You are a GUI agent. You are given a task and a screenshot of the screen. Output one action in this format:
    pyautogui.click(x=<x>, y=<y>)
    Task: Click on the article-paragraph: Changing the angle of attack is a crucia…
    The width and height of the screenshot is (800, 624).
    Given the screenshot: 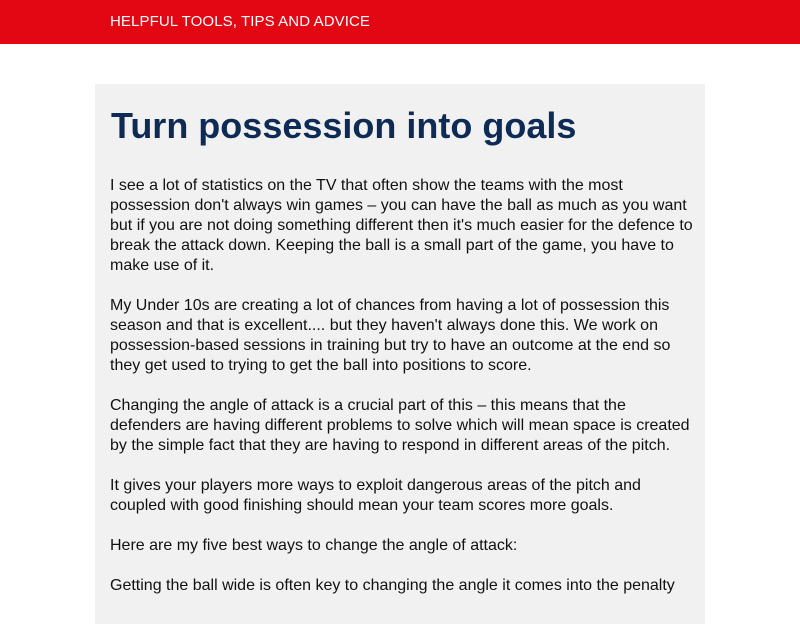 What is the action you would take?
    pyautogui.click(x=400, y=425)
    